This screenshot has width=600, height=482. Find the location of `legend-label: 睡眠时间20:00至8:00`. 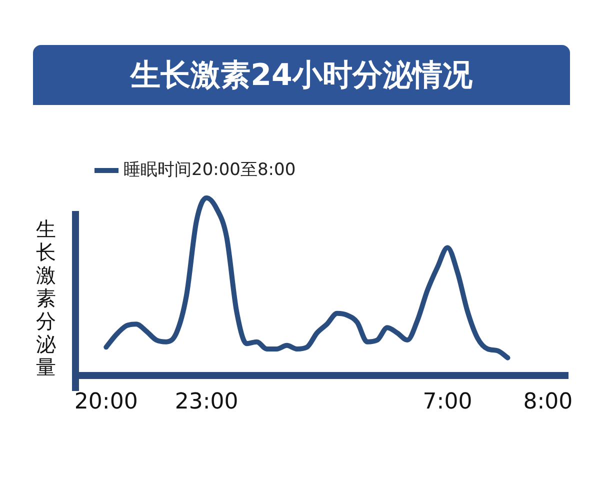

legend-label: 睡眠时间20:00至8:00 is located at coordinates (210, 170).